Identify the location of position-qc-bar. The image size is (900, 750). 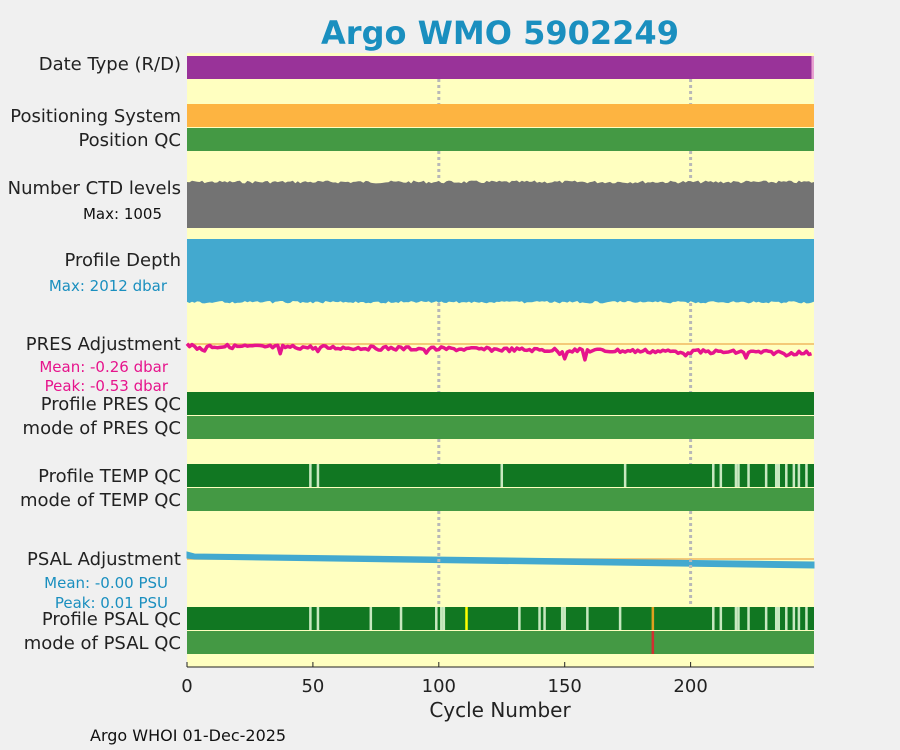
(500, 139).